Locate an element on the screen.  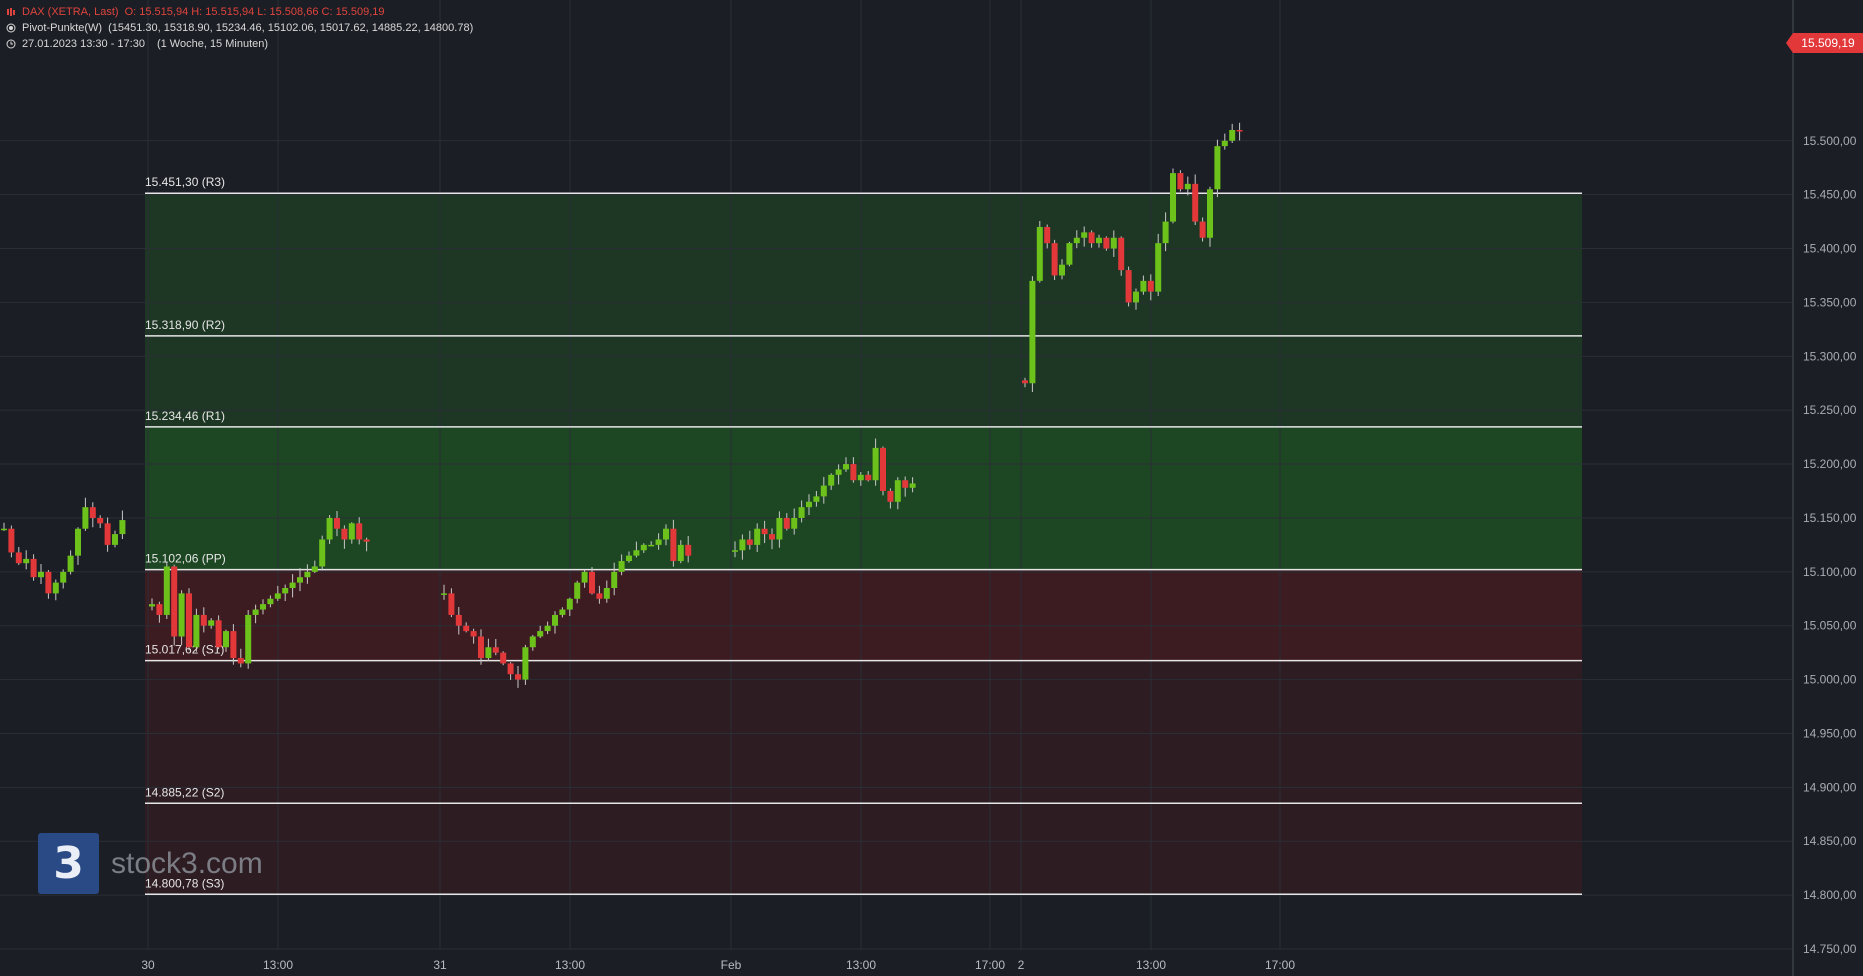
price-axis-label: 15.200,00 is located at coordinates (1830, 464).